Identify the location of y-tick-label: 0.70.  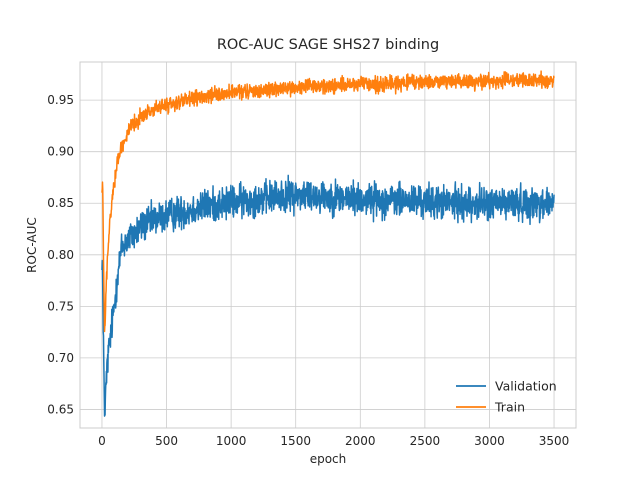
(60, 358).